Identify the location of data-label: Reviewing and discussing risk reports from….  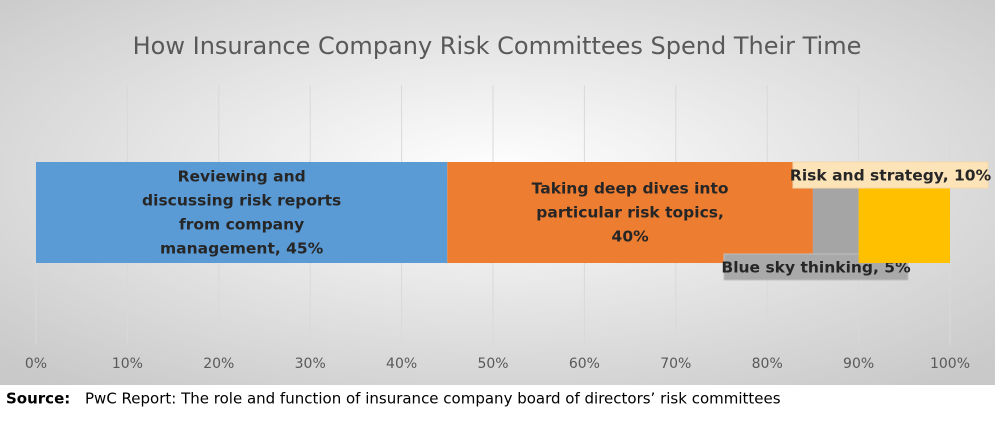
(241, 212).